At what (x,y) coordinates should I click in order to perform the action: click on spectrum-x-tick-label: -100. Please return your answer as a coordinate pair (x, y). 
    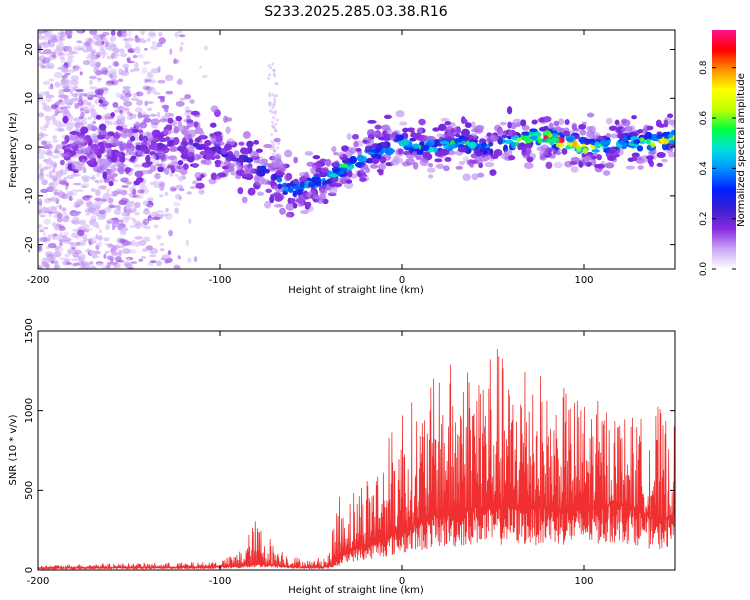
    Looking at the image, I should click on (220, 280).